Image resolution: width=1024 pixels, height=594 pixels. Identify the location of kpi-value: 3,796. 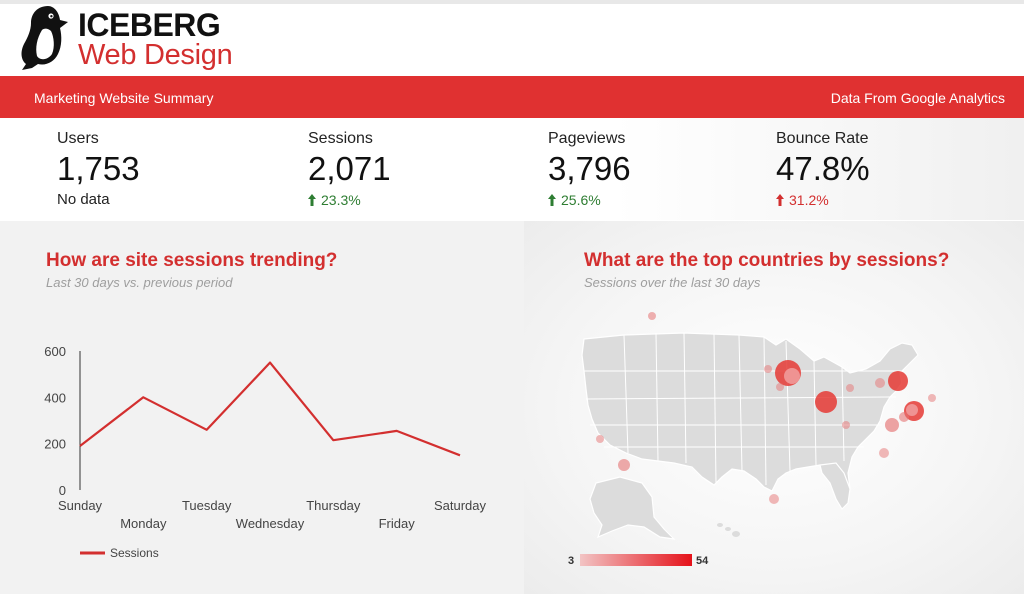
(589, 168).